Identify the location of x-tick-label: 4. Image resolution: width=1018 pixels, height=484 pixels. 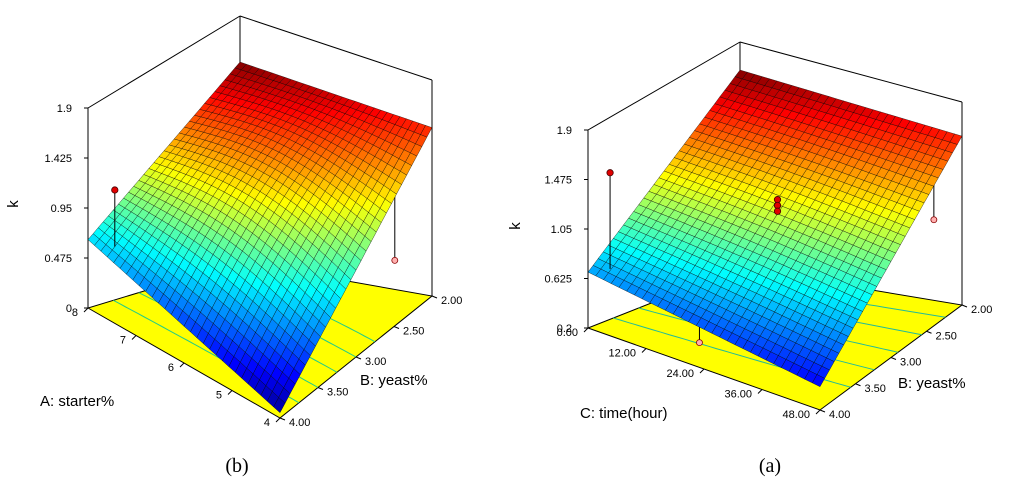
(267, 423).